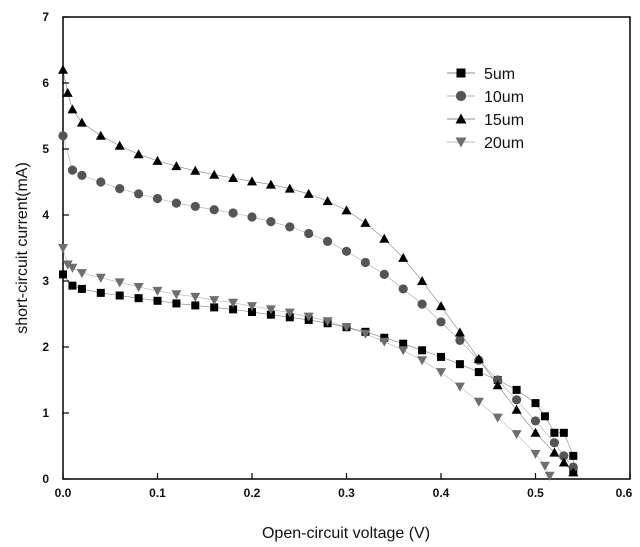  What do you see at coordinates (45, 149) in the screenshot?
I see `y-tick-label: 5` at bounding box center [45, 149].